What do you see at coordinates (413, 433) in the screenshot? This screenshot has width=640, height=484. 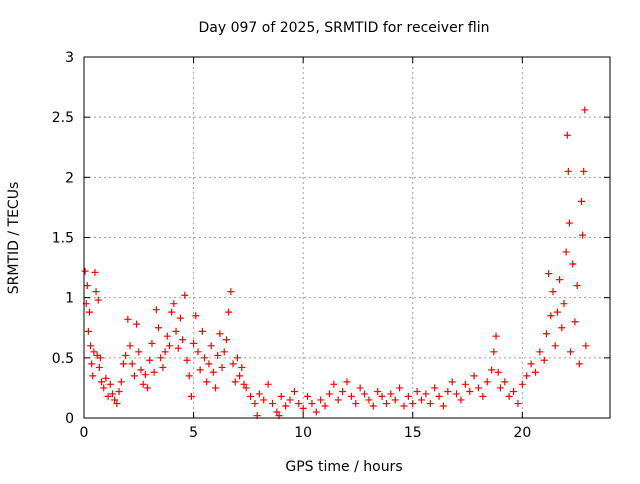 I see `x-tick-label: 15` at bounding box center [413, 433].